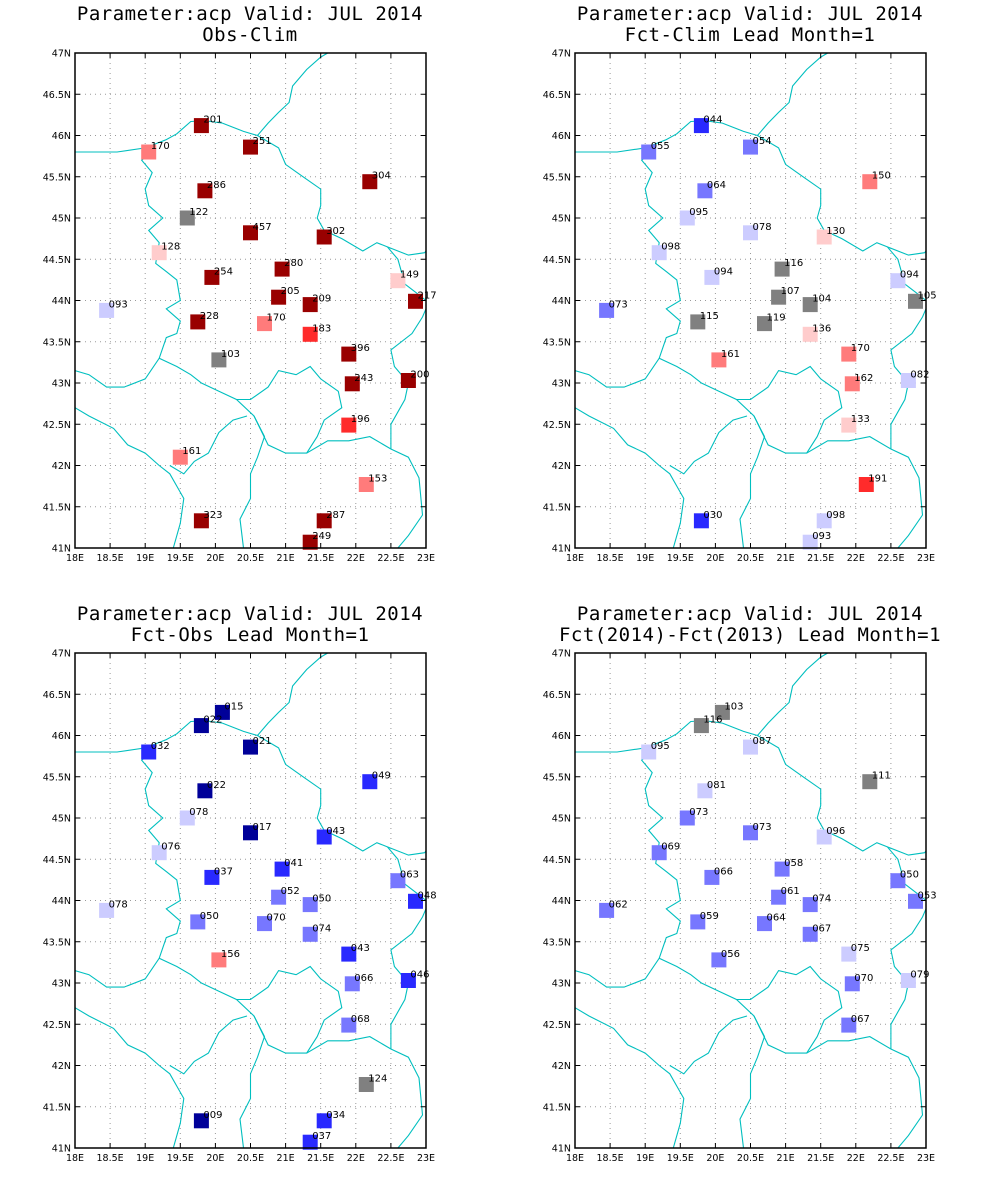 This screenshot has width=1000, height=1200. I want to click on station-value-label: 073, so click(698, 812).